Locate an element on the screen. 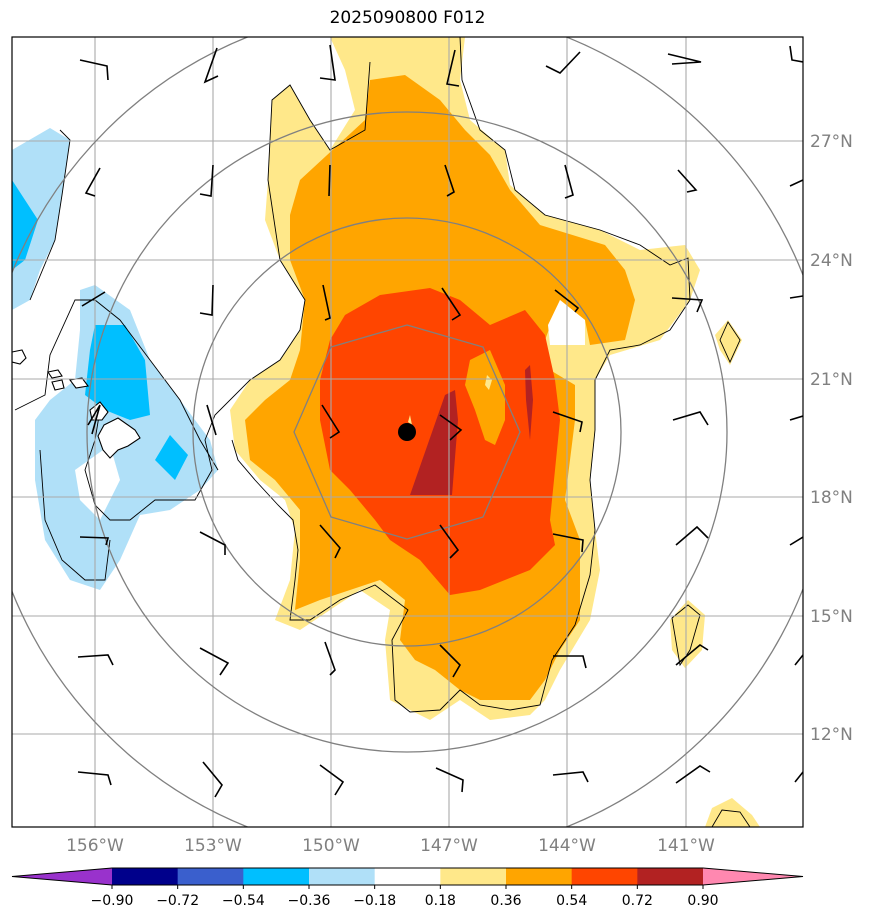  storm-center-marker is located at coordinates (407, 432).